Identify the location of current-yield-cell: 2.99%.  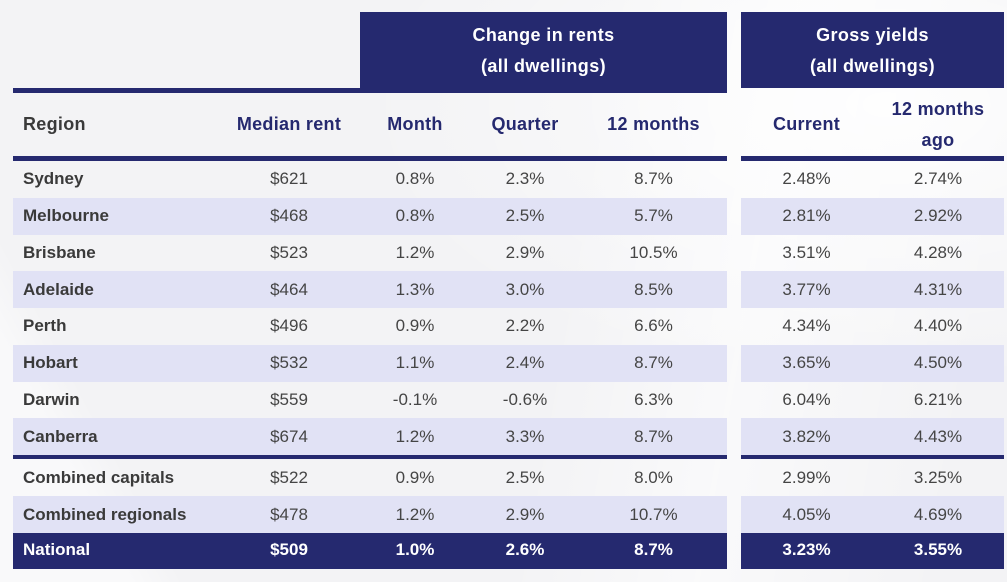
(806, 477).